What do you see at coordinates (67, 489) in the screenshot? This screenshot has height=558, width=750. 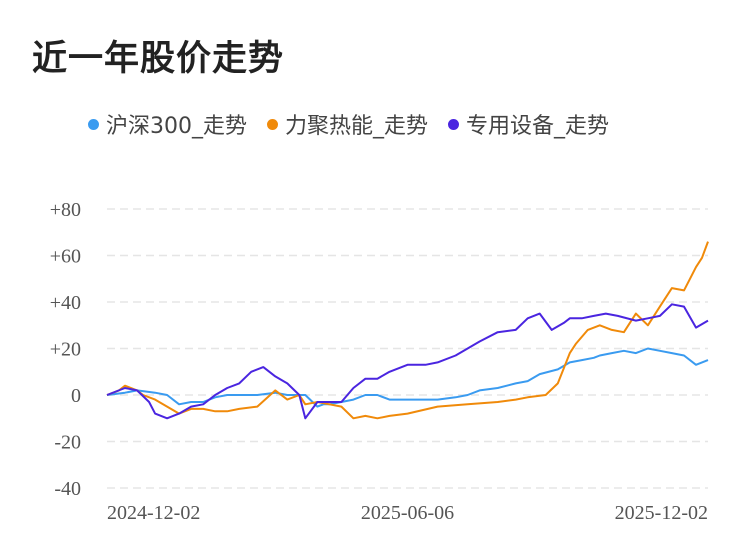 I see `y-tick-label: -40` at bounding box center [67, 489].